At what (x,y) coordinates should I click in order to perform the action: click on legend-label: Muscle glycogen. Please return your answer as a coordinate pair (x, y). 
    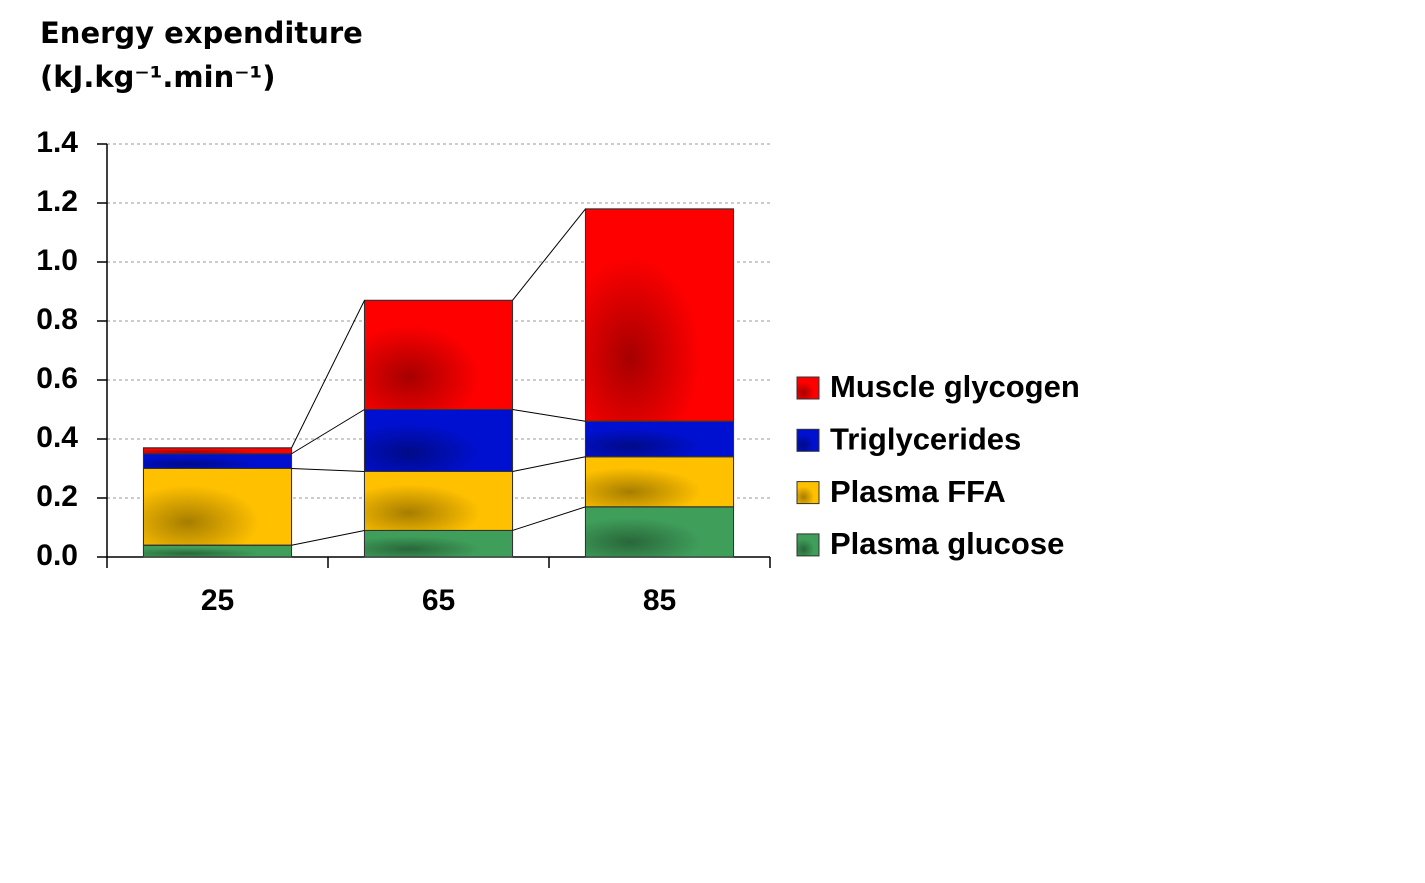
    Looking at the image, I should click on (955, 386).